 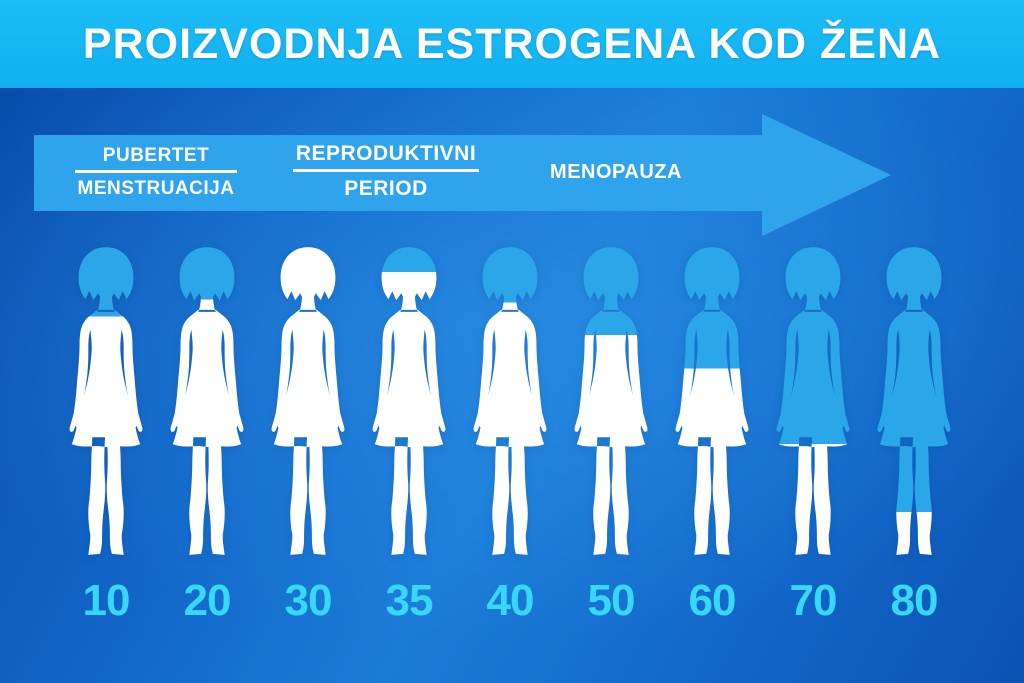 I want to click on age-label: 35, so click(x=409, y=600).